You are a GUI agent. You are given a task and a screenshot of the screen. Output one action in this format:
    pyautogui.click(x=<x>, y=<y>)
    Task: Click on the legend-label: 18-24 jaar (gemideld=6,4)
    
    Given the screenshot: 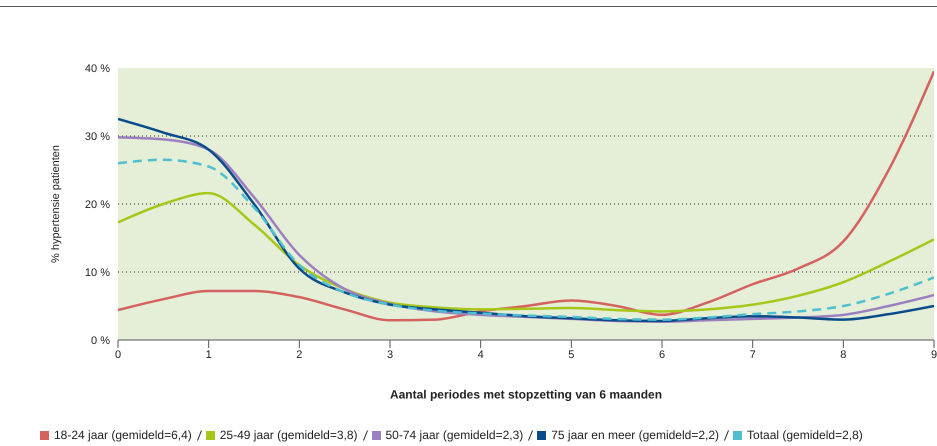 What is the action you would take?
    pyautogui.click(x=123, y=435)
    